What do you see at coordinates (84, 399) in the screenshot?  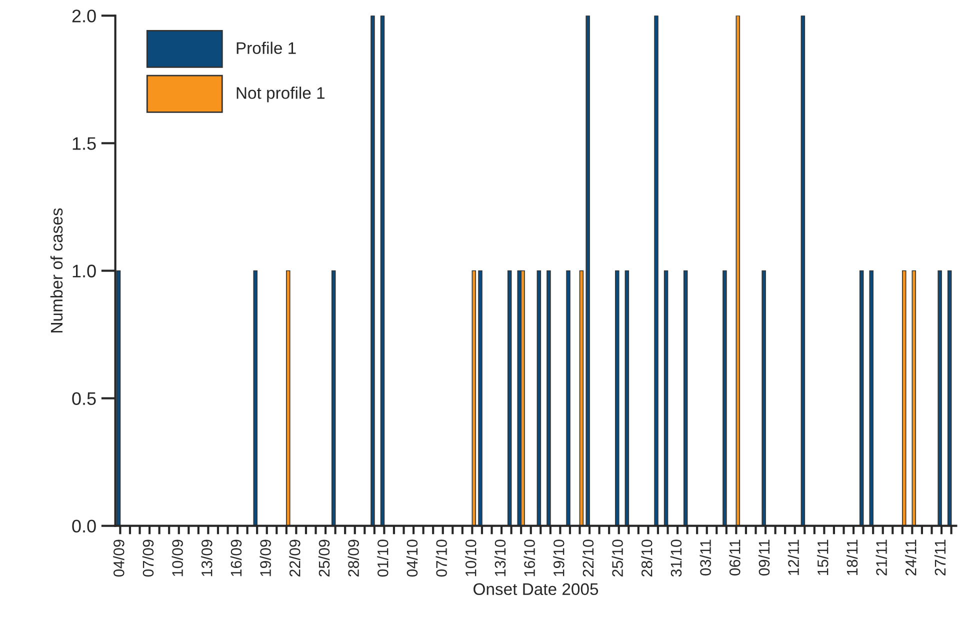 I see `y-tick-label: 0.5` at bounding box center [84, 399].